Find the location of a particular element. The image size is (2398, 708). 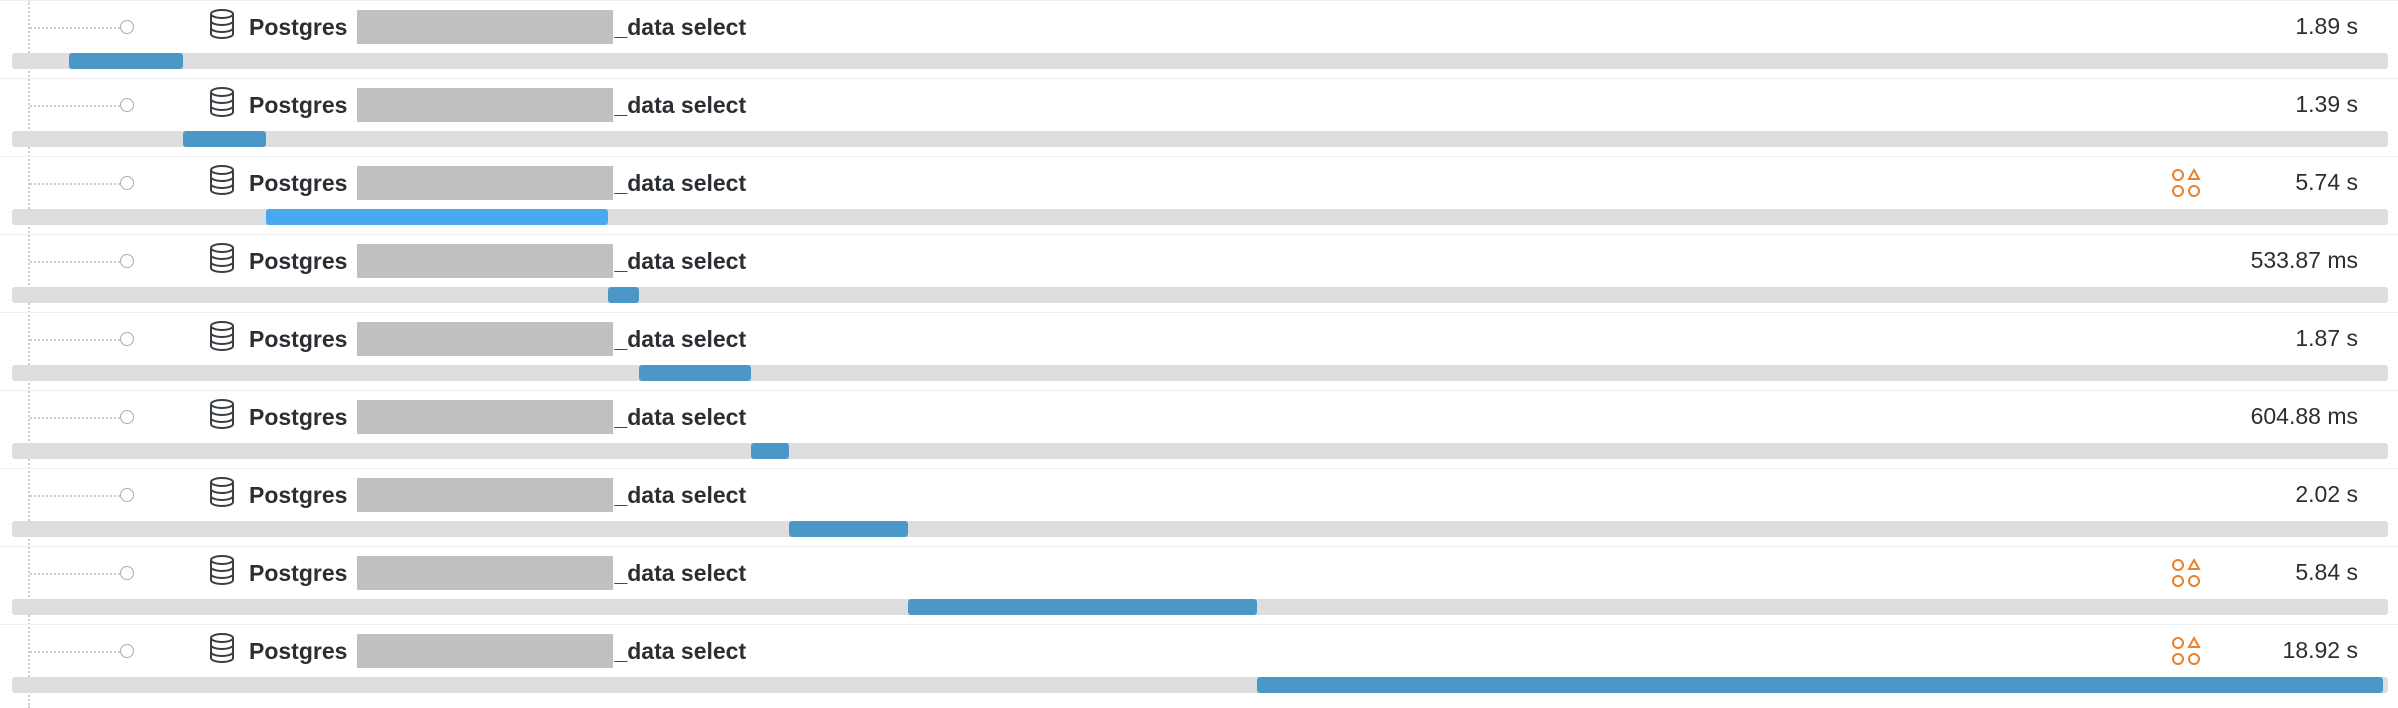

span-row: Postgres _data select 18.92 s is located at coordinates (1199, 663).